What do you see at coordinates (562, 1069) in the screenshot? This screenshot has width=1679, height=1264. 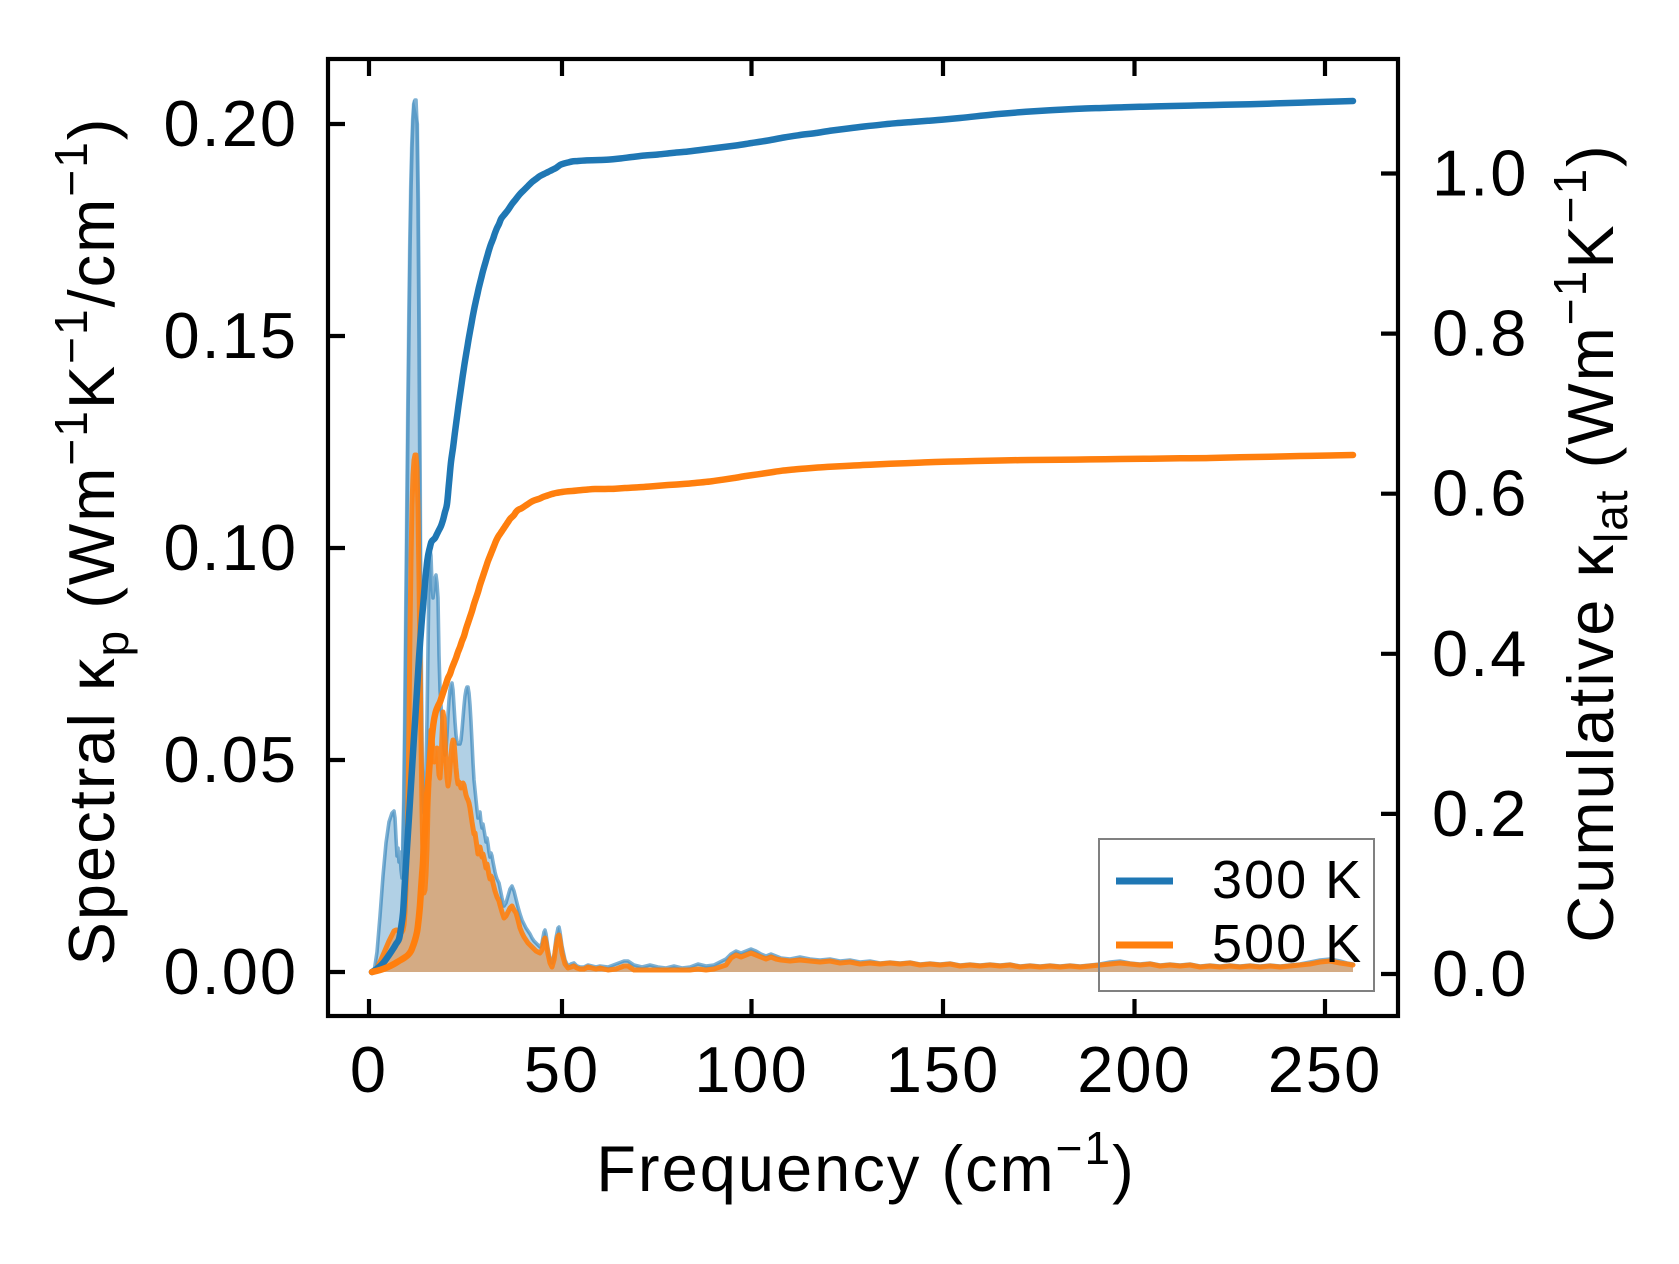 I see `svg-text: 50` at bounding box center [562, 1069].